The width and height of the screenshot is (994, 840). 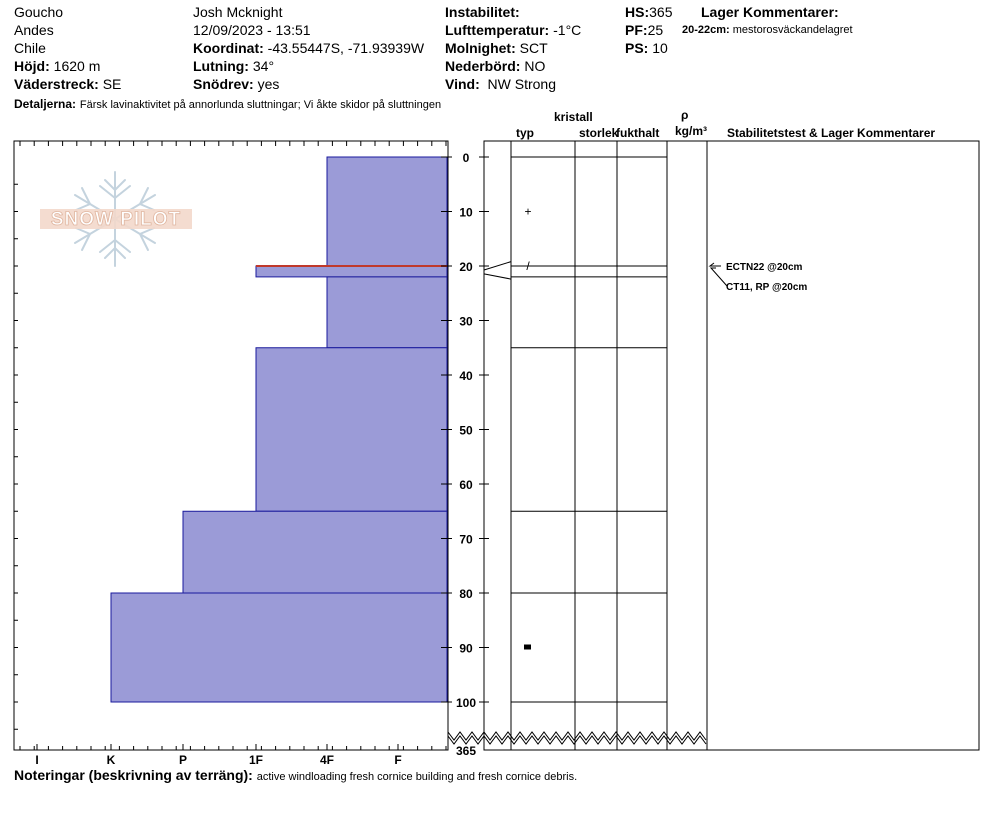 What do you see at coordinates (466, 703) in the screenshot?
I see `y-tick-label-100: 100` at bounding box center [466, 703].